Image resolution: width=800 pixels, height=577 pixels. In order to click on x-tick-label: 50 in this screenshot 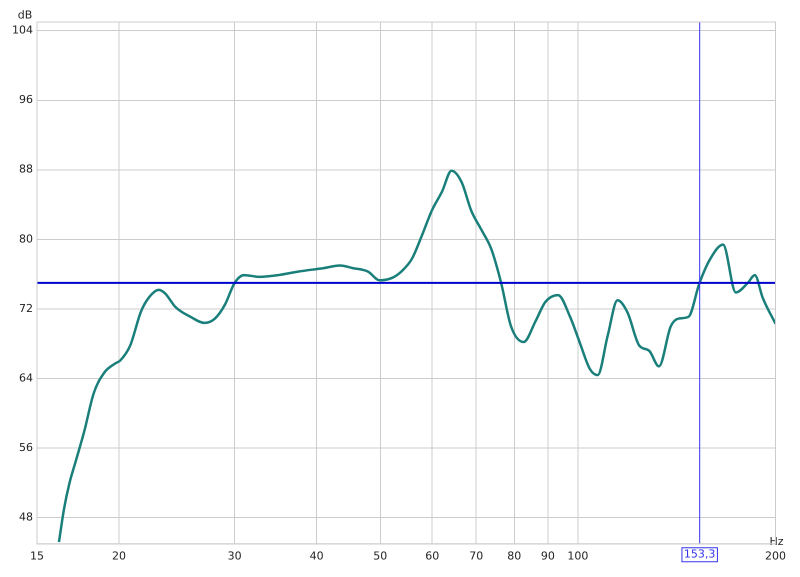, I will do `click(380, 555)`.